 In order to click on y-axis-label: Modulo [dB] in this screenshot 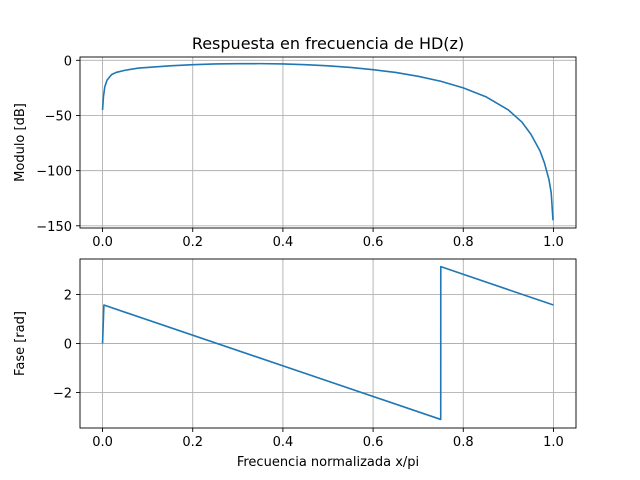, I will do `click(20, 142)`.